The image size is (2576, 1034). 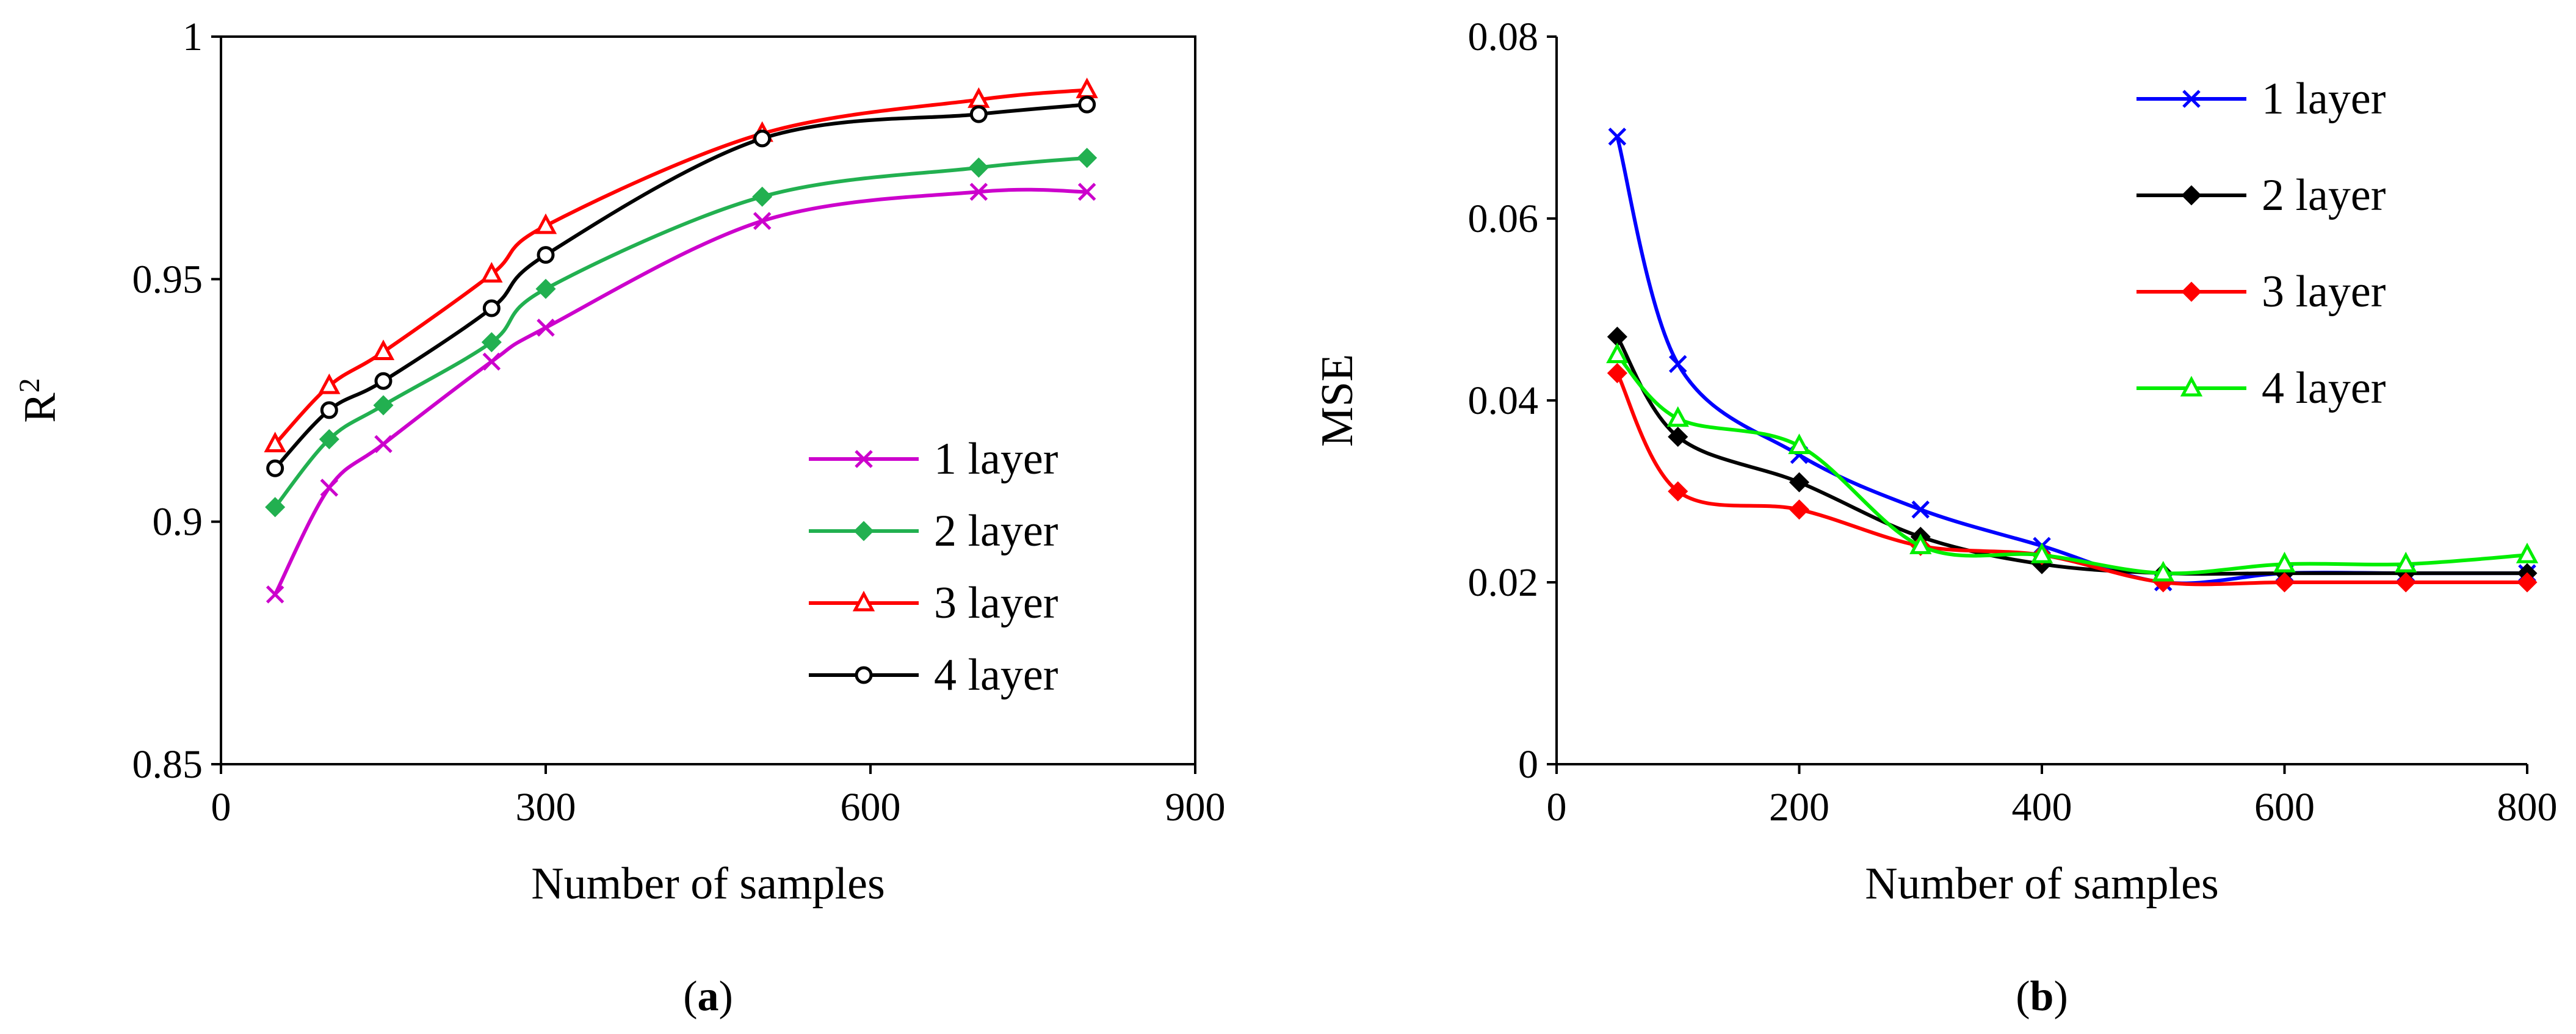 I want to click on y-axis-label: R2, so click(x=39, y=400).